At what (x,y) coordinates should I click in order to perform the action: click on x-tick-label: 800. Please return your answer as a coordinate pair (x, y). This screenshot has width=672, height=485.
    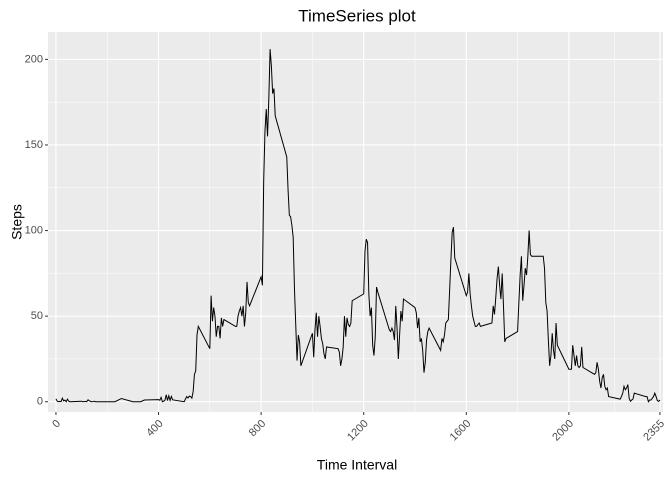
    Looking at the image, I should click on (257, 428).